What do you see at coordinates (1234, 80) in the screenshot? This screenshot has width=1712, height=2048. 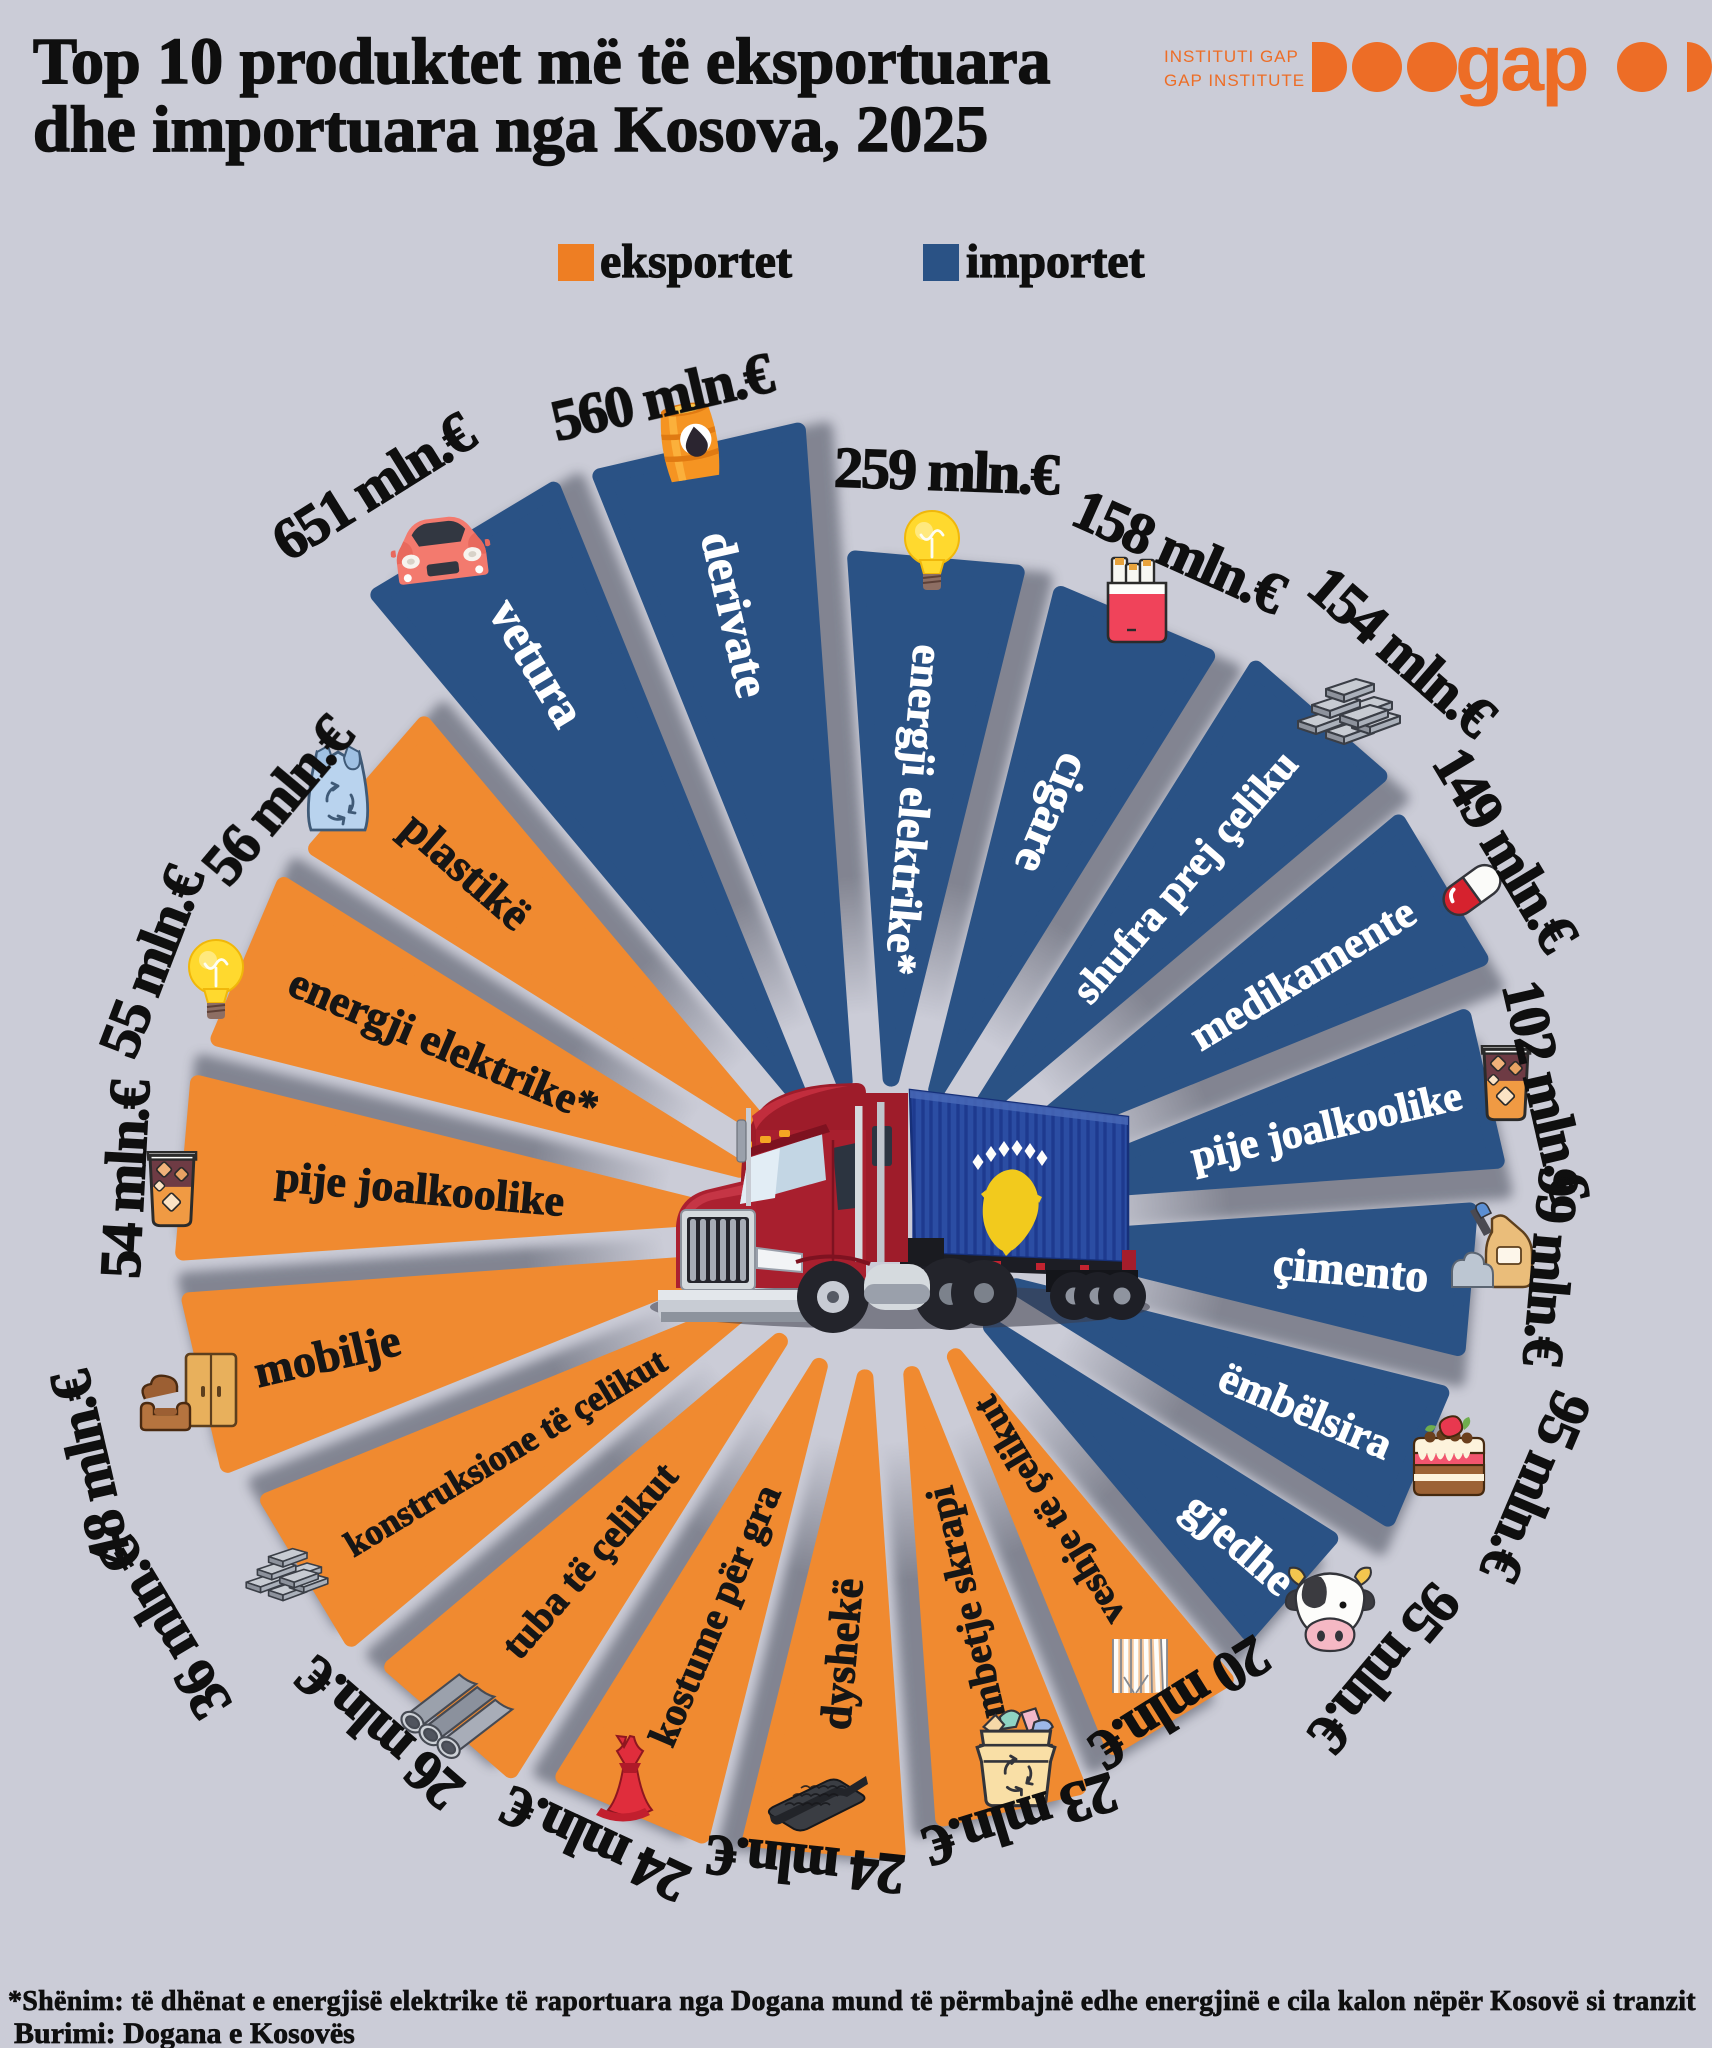 I see `svg-text: GAP INSTITUTE` at bounding box center [1234, 80].